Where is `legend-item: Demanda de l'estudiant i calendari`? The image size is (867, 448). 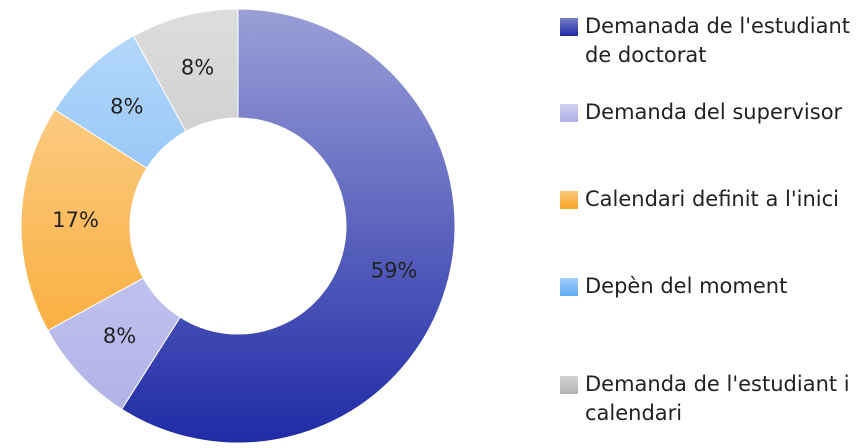
legend-item: Demanda de l'estudiant i calendari is located at coordinates (710, 399).